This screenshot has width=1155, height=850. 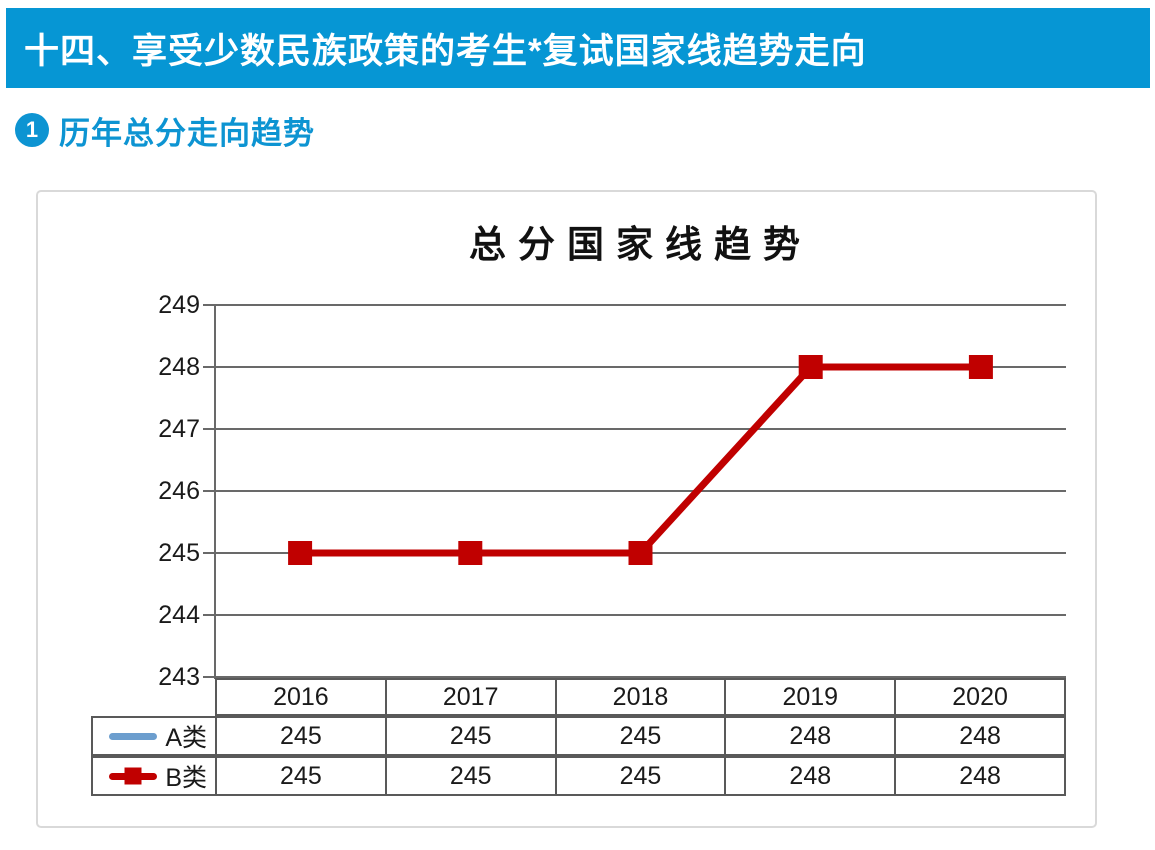 I want to click on section-heading: 1 历年总分走向趋势, so click(x=165, y=131).